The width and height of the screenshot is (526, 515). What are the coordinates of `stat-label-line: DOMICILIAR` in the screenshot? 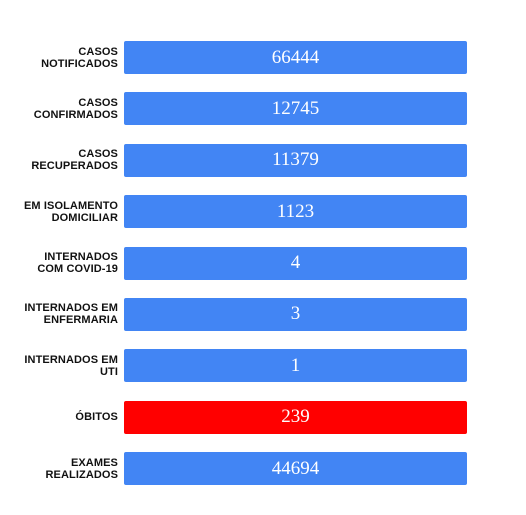 It's located at (84, 217).